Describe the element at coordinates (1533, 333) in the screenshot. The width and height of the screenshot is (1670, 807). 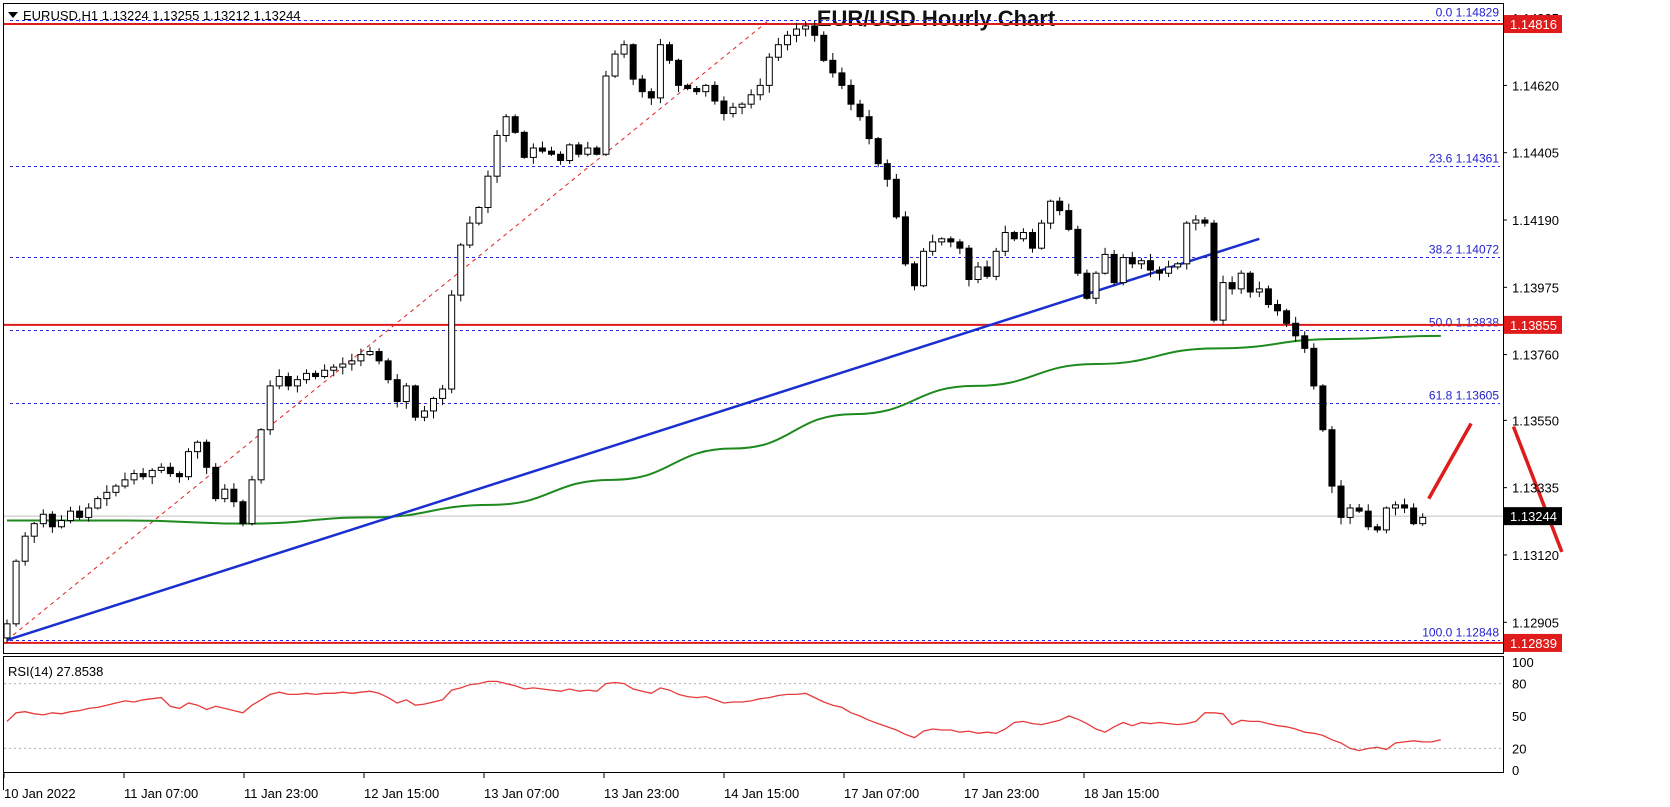
I see `price-tags: 1.14816 1.13855 1.12839 1.13244` at that location.